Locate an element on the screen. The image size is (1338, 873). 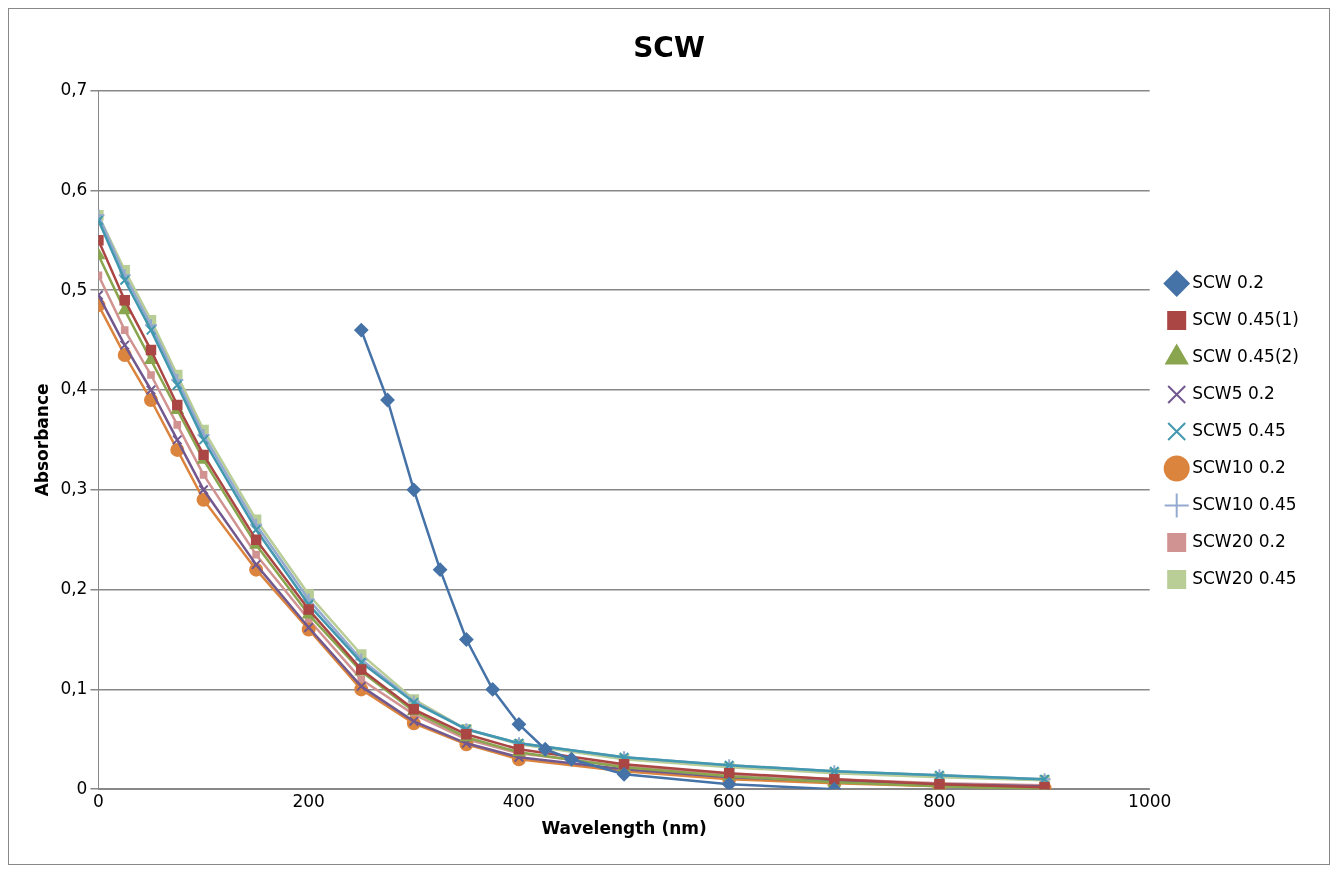
y-axis-title: Absorbance is located at coordinates (41, 440).